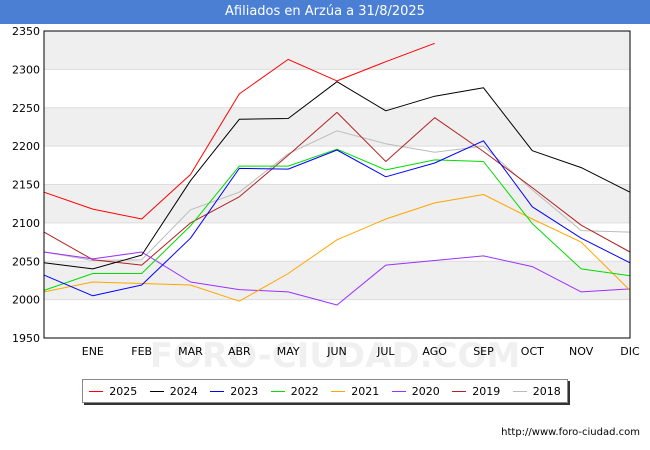  Describe the element at coordinates (26, 108) in the screenshot. I see `y-tick-label: 2250` at that location.